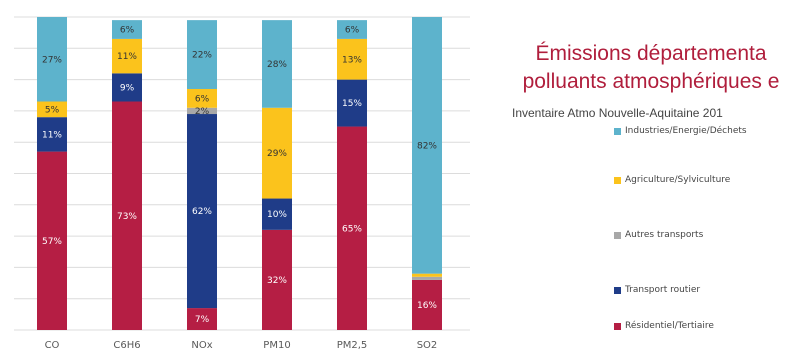 The height and width of the screenshot is (354, 800). Describe the element at coordinates (678, 180) in the screenshot. I see `legend-label: Agriculture/Sylviculture` at that location.